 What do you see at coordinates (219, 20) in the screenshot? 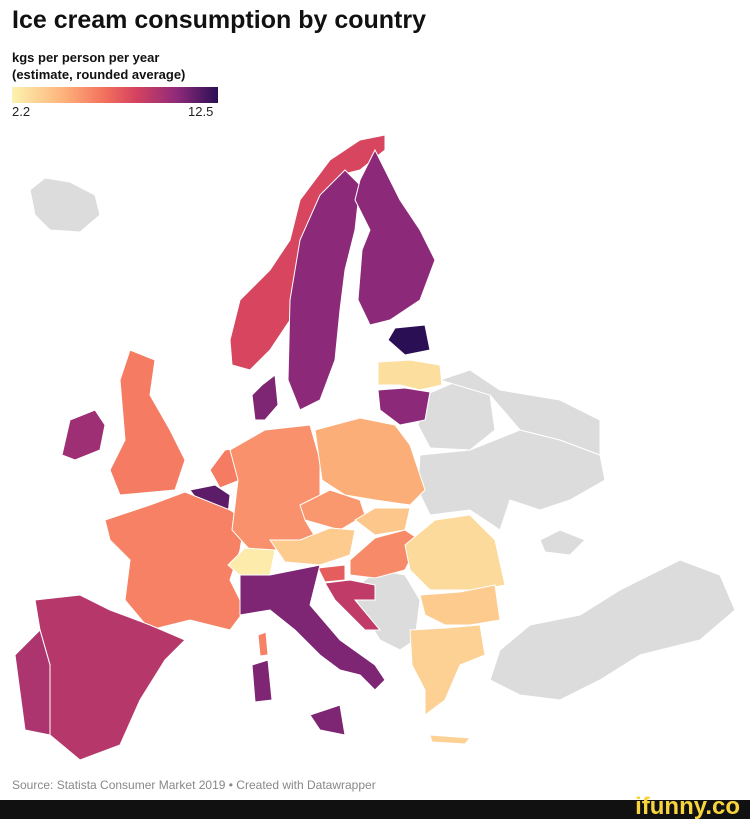
I see `title: Ice cream consumption by country` at bounding box center [219, 20].